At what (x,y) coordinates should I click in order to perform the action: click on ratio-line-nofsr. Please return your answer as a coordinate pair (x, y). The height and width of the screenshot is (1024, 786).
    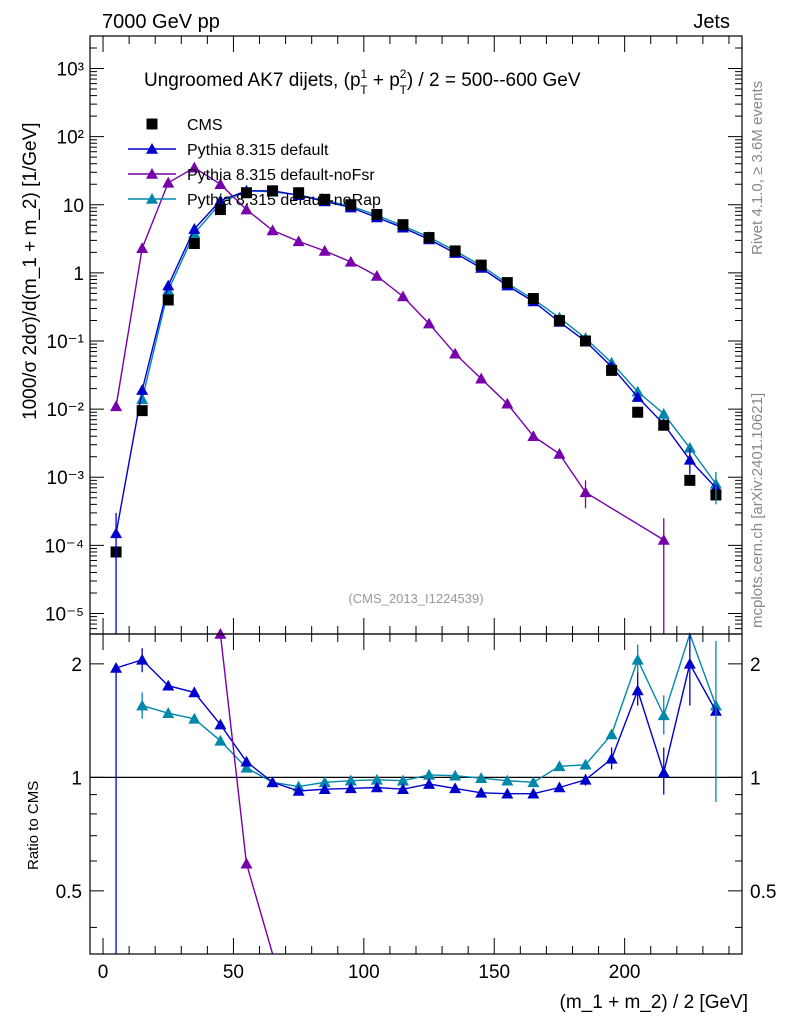
    Looking at the image, I should click on (246, 794).